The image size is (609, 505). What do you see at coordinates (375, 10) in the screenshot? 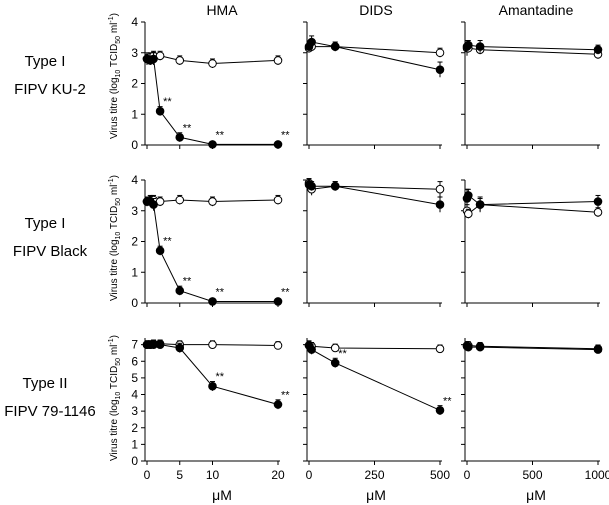
I see `column-title-dids: DIDS` at bounding box center [375, 10].